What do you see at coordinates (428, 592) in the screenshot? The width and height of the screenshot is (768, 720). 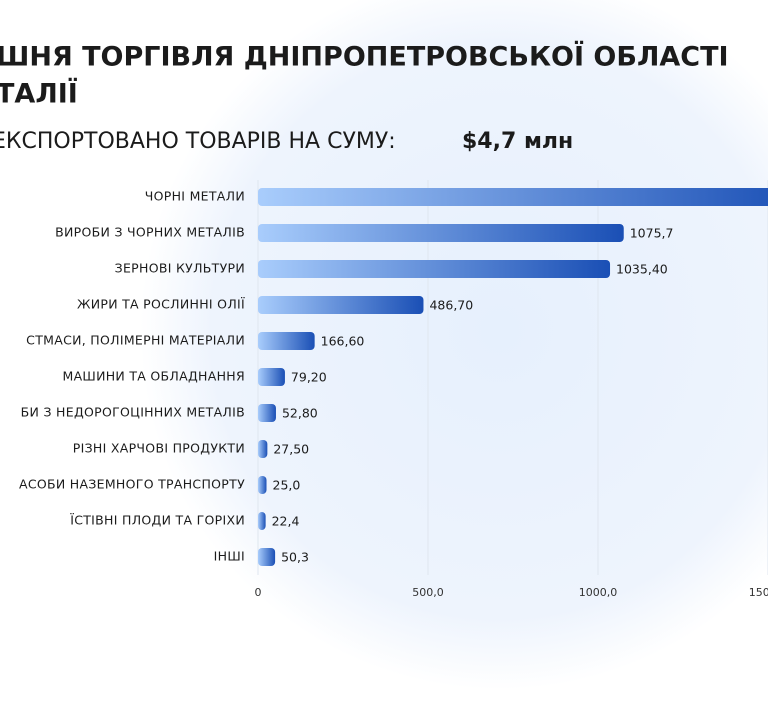 I see `x-tick-label: 500,0` at bounding box center [428, 592].